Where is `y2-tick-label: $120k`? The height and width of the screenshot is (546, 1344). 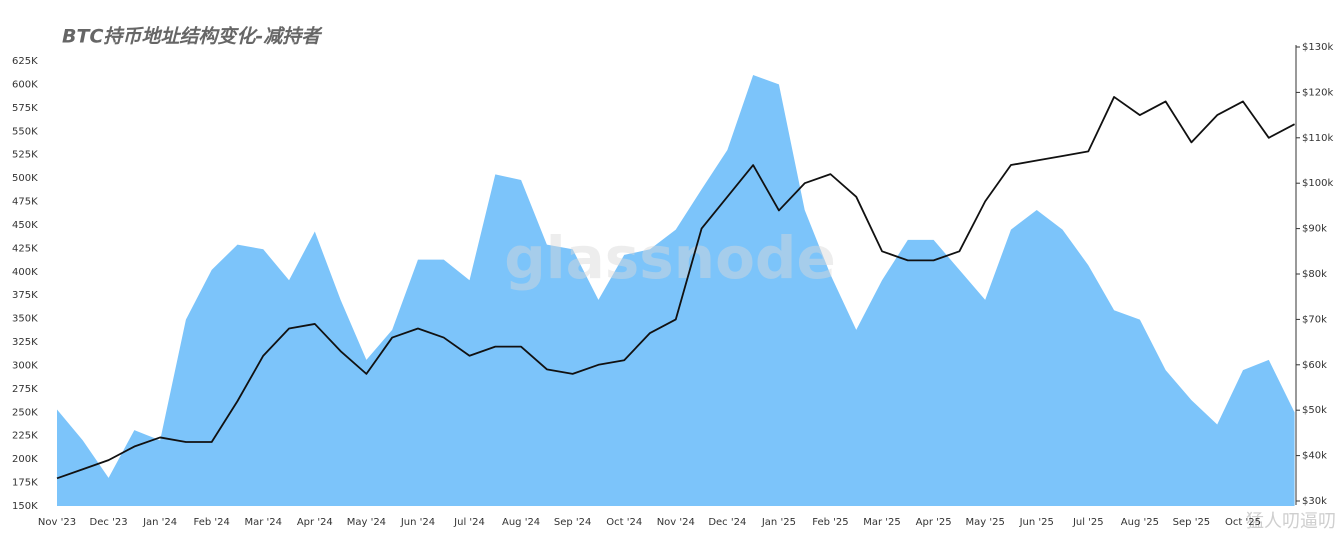 y2-tick-label: $120k is located at coordinates (1317, 92).